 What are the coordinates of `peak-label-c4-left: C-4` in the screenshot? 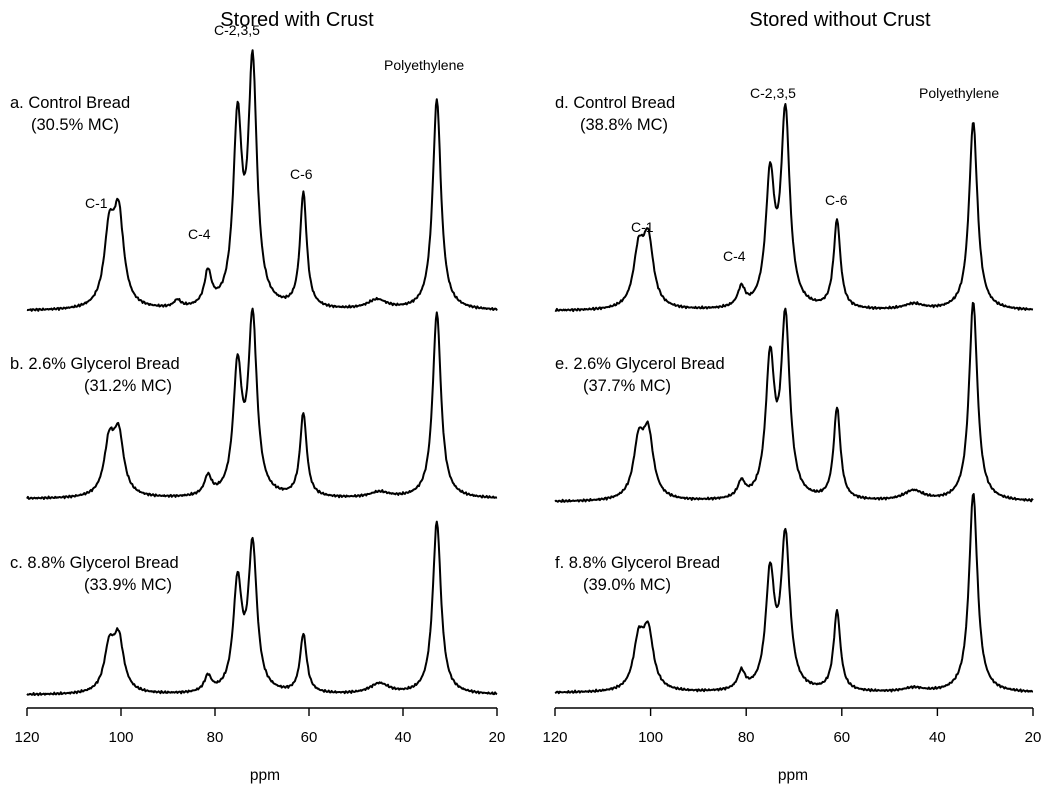 It's located at (199, 234).